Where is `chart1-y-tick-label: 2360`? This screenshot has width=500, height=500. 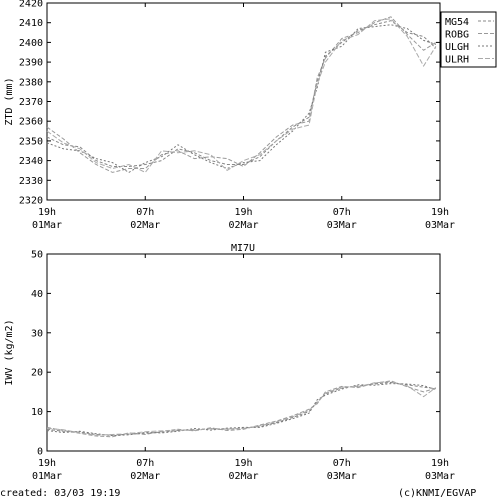
chart1-y-tick-label: 2360 is located at coordinates (31, 122).